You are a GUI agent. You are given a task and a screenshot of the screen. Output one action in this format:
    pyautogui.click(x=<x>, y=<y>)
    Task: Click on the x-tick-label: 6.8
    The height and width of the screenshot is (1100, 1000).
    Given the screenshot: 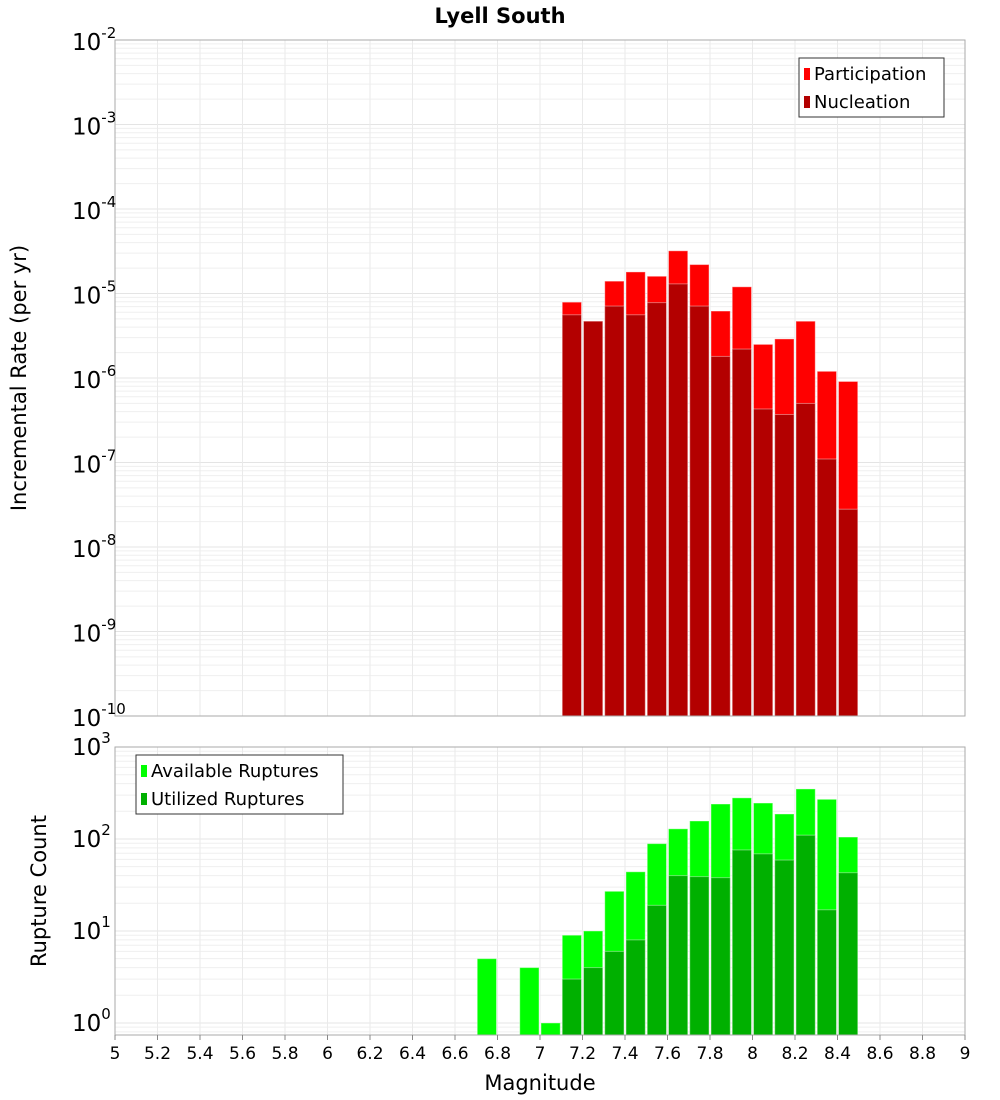 What is the action you would take?
    pyautogui.click(x=497, y=1054)
    